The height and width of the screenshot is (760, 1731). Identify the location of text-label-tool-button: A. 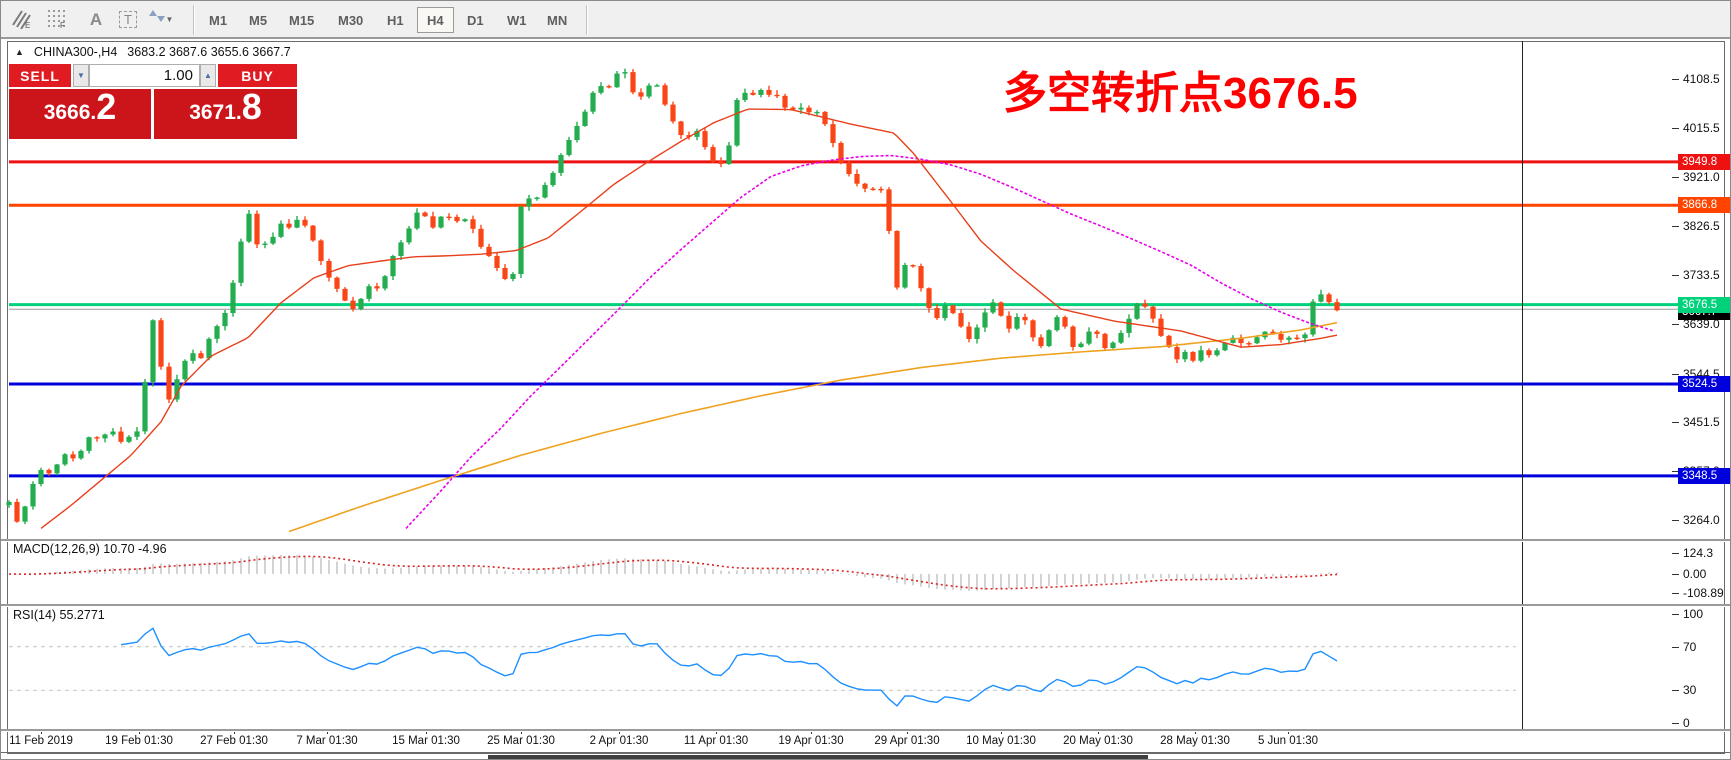
(96, 19).